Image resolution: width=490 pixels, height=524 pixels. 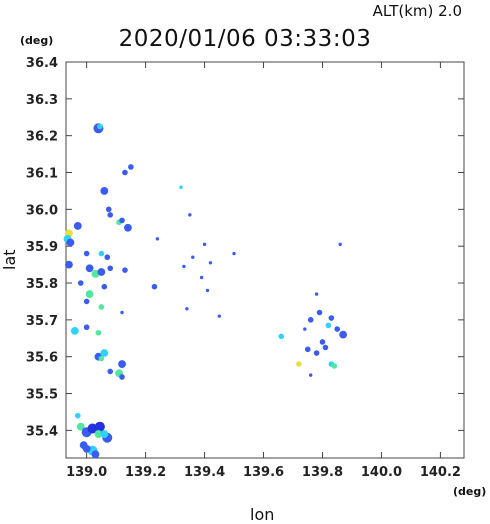 I want to click on y-tick-label: 35.8, so click(x=42, y=284).